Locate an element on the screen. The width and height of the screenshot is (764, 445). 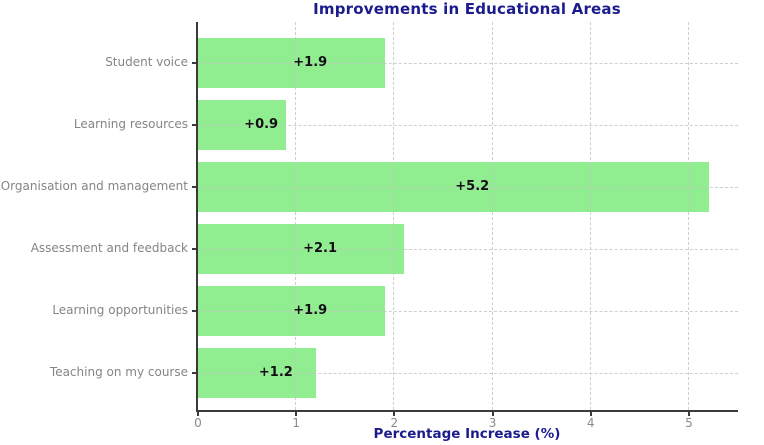
x-axis-tick-label: 0 is located at coordinates (198, 423).